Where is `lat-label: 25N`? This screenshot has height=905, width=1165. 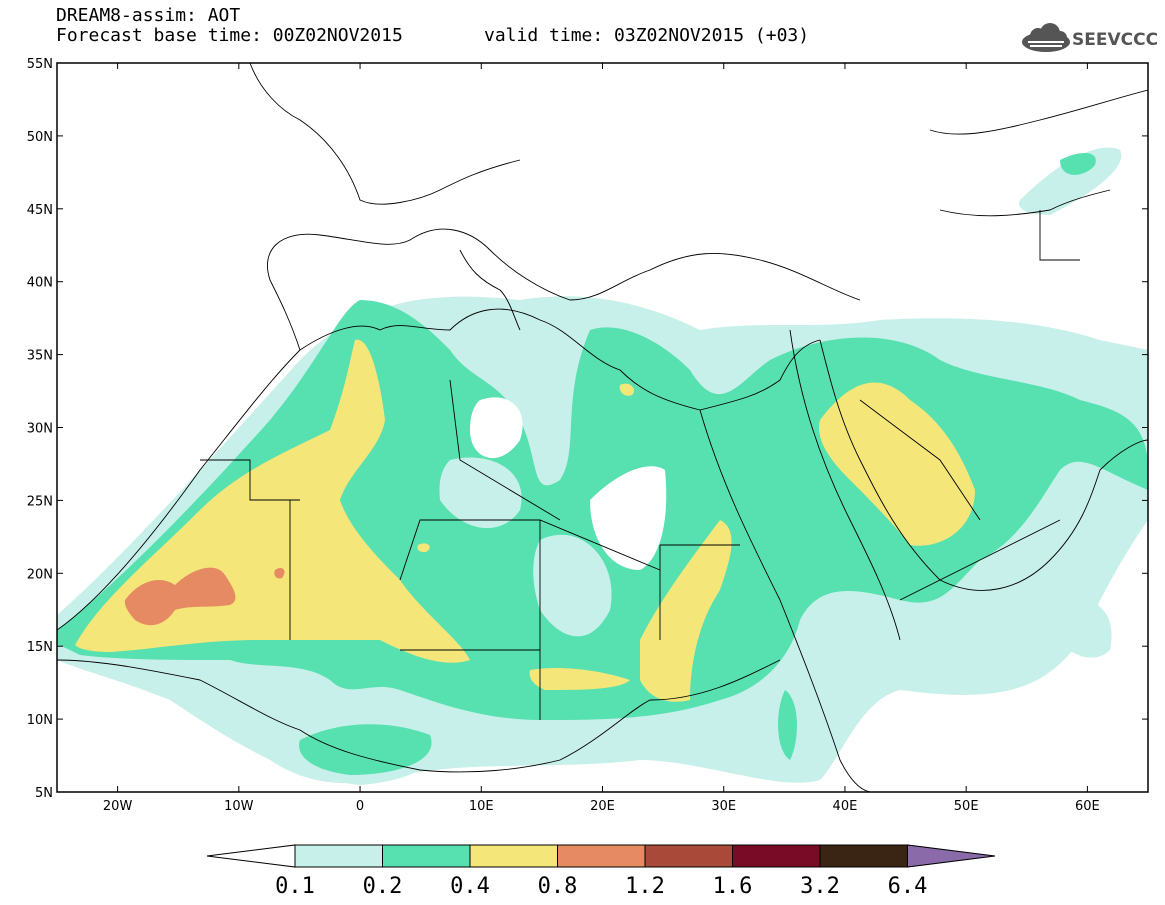 lat-label: 25N is located at coordinates (40, 501).